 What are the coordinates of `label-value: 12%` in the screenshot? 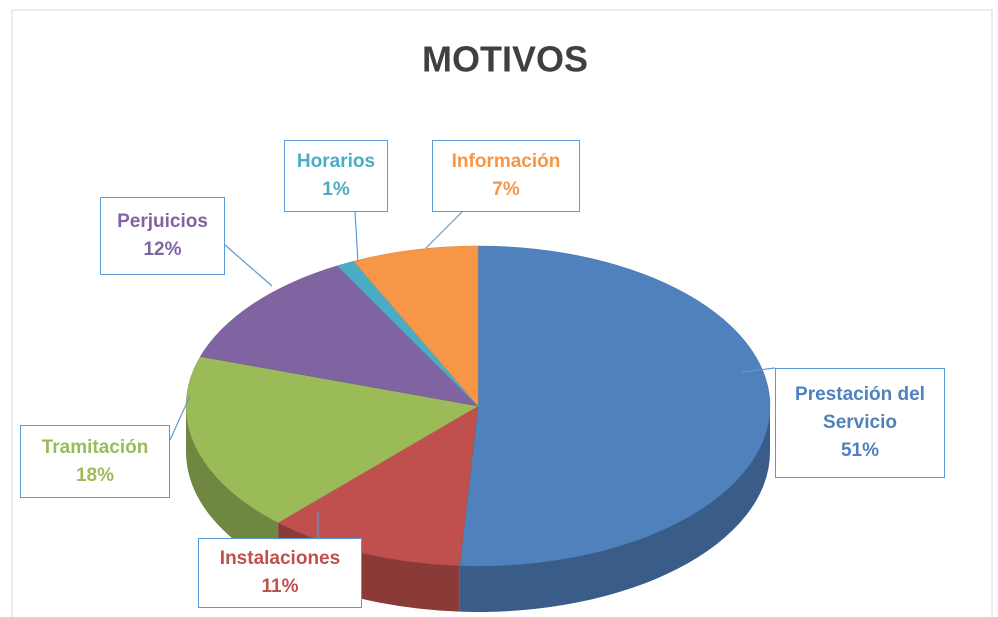 It's located at (162, 249).